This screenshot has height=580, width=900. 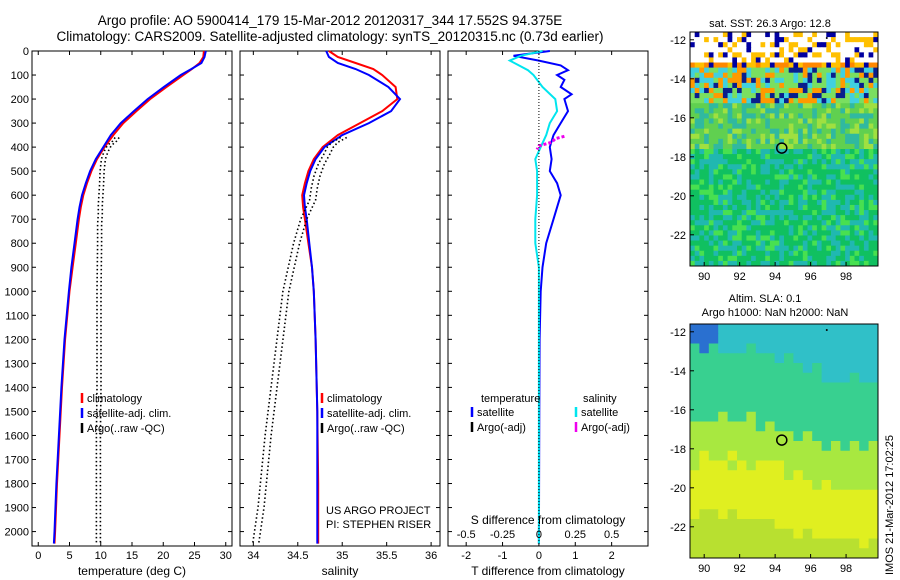 What do you see at coordinates (20, 268) in the screenshot?
I see `y-tick-label: 900` at bounding box center [20, 268].